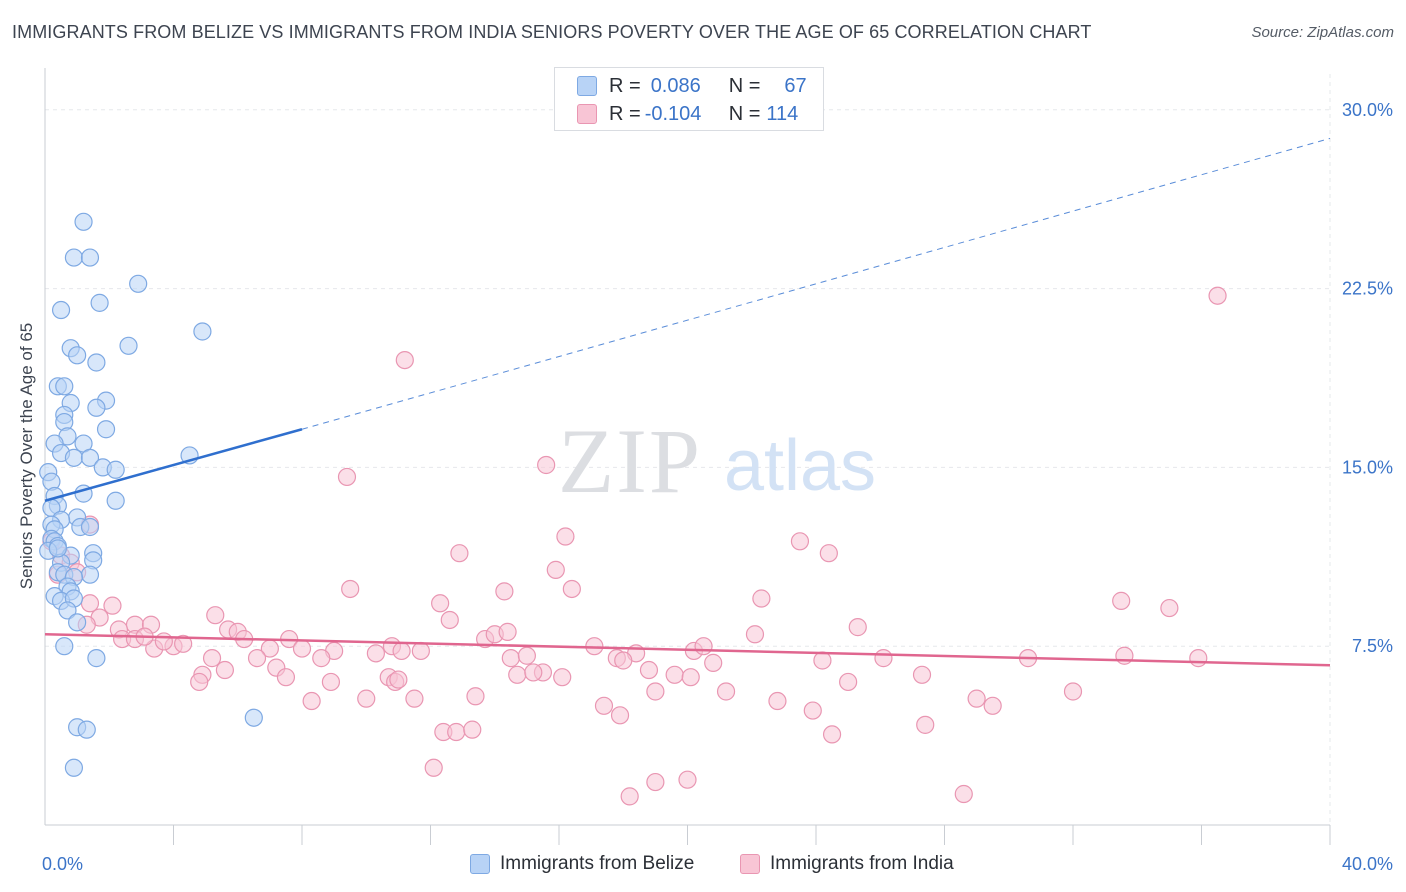 The width and height of the screenshot is (1406, 892). Describe the element at coordinates (173, 465) in the screenshot. I see `belize-trend-line` at that location.